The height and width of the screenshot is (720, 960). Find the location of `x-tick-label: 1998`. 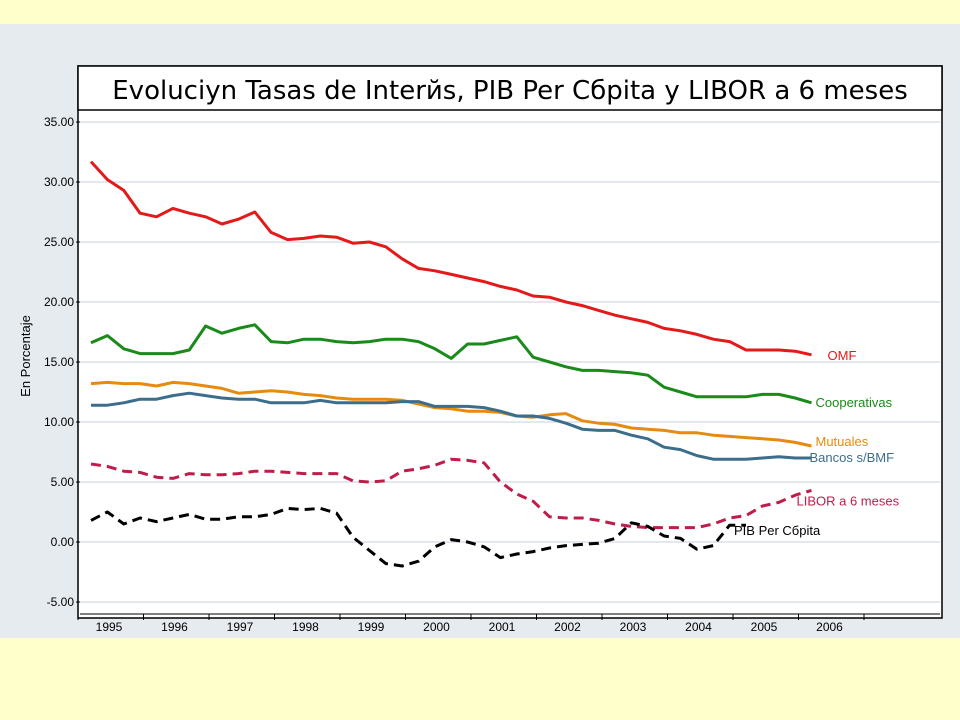

x-tick-label: 1998 is located at coordinates (305, 627).